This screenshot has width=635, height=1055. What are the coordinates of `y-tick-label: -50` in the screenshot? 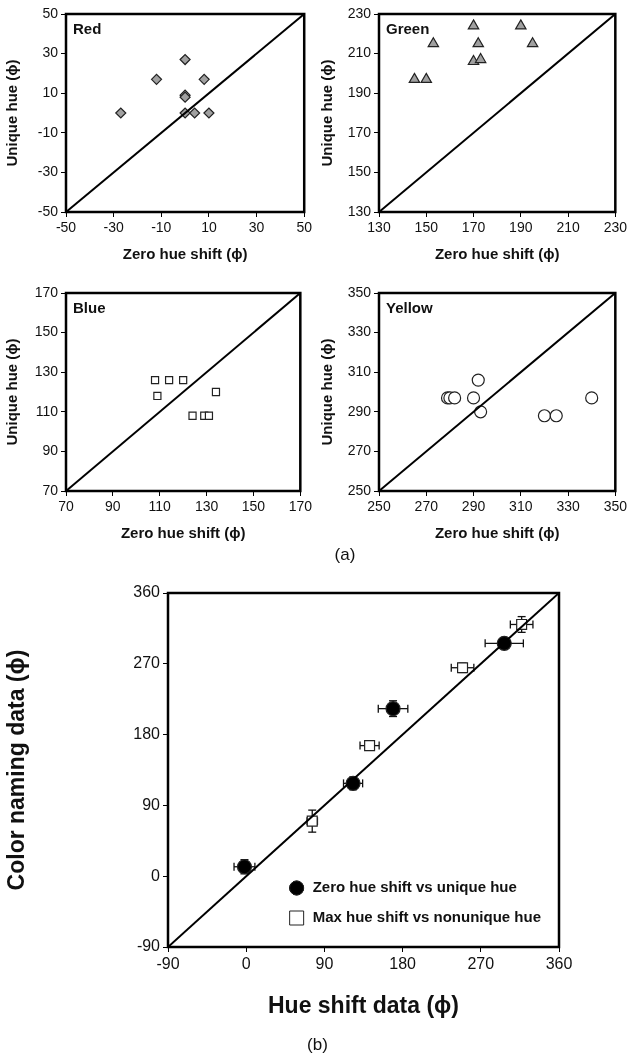 It's located at (48, 210).